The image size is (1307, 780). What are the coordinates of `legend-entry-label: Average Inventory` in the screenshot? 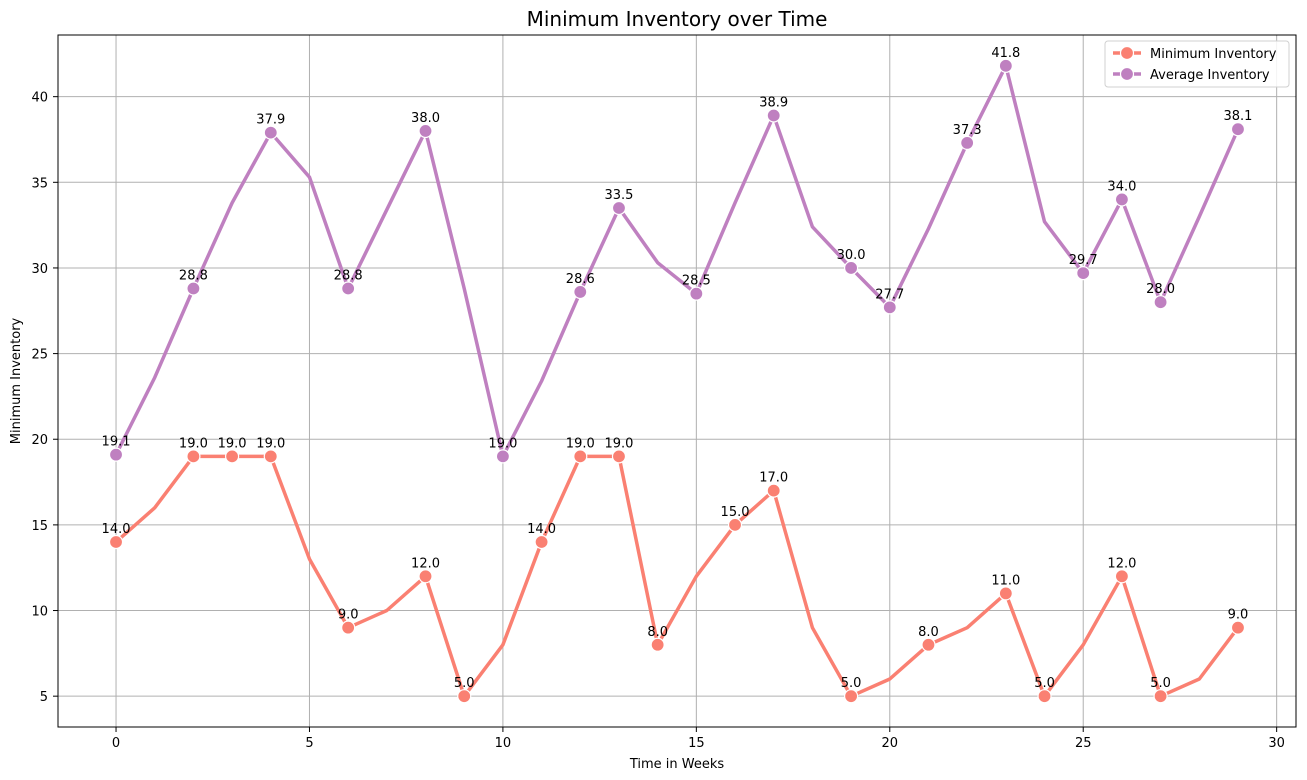 It's located at (1210, 75).